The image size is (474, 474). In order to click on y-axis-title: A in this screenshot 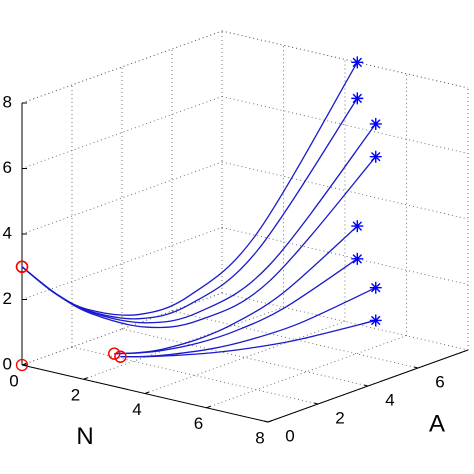, I will do `click(437, 423)`.